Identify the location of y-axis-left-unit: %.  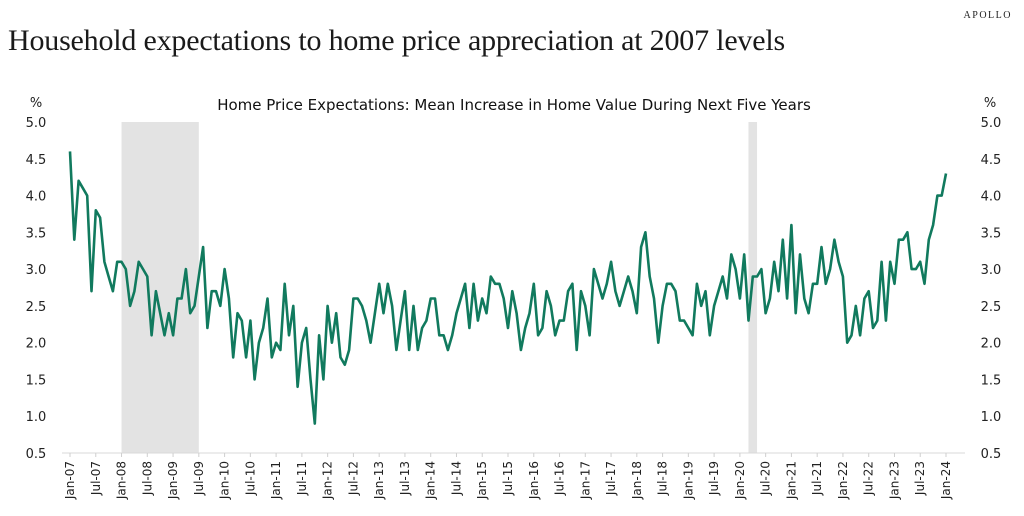
(36, 103).